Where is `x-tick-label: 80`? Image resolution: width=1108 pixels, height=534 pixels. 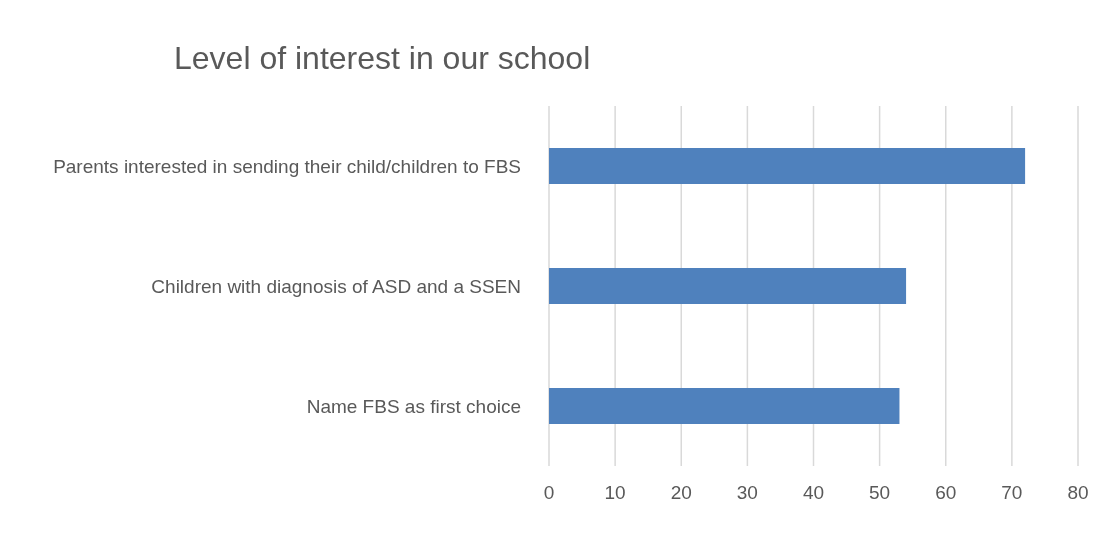 x-tick-label: 80 is located at coordinates (1078, 493).